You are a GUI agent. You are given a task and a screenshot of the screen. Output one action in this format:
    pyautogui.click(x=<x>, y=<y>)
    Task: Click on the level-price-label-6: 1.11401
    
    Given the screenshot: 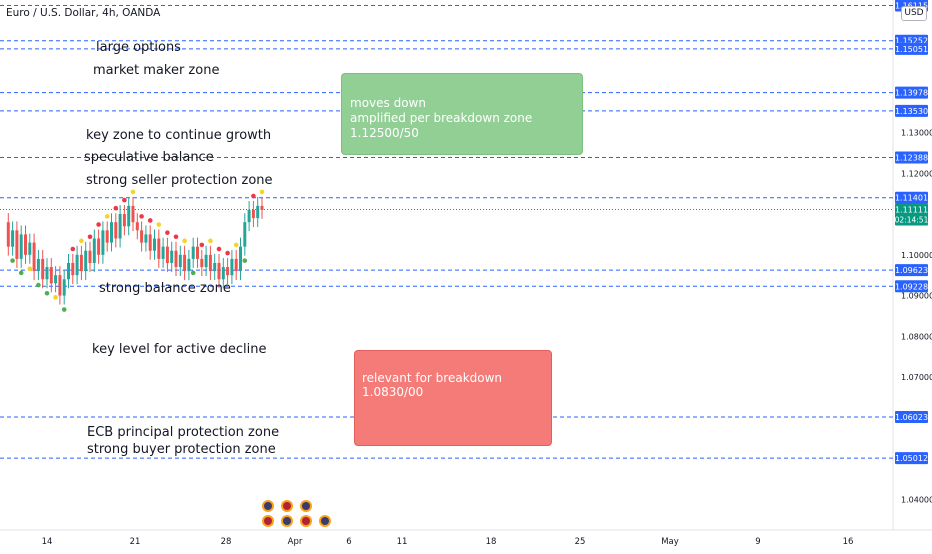 What is the action you would take?
    pyautogui.click(x=911, y=198)
    